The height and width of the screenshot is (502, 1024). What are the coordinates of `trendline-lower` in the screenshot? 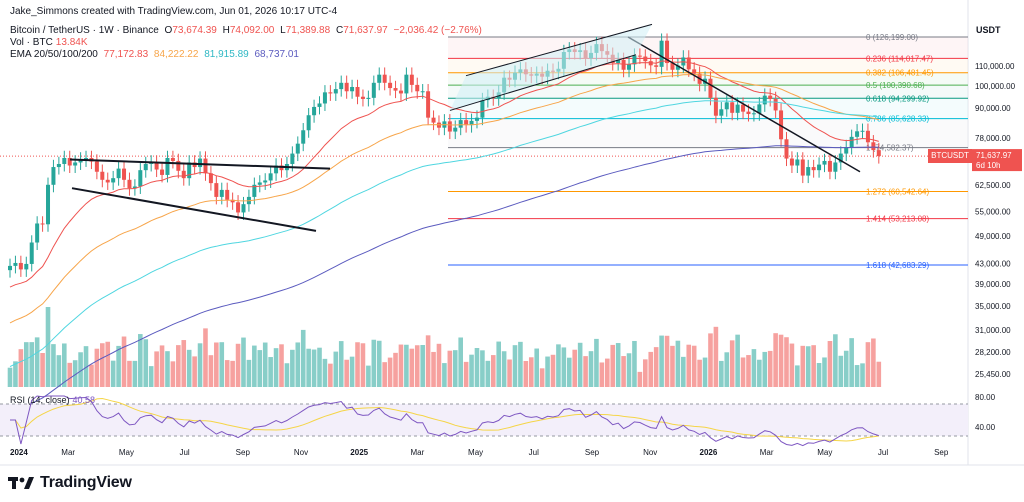 It's located at (194, 209).